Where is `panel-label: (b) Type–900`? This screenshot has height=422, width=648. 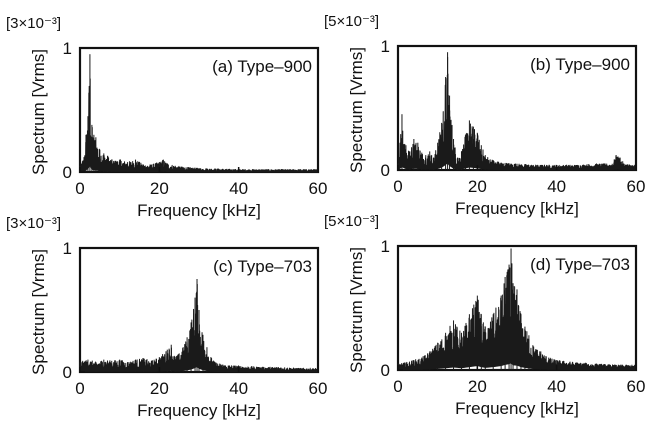
panel-label: (b) Type–900 is located at coordinates (580, 64).